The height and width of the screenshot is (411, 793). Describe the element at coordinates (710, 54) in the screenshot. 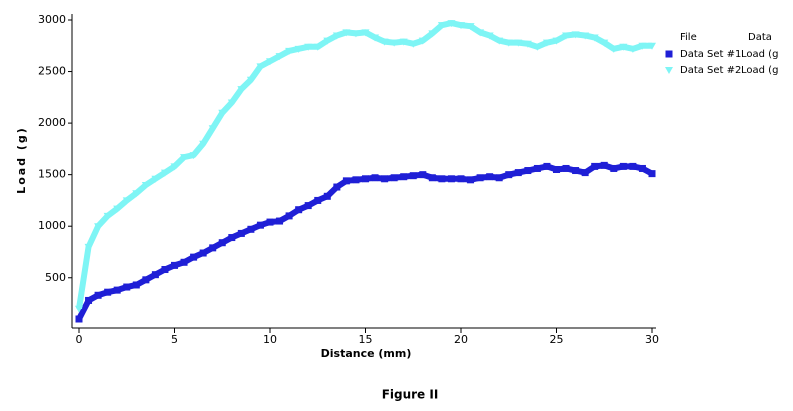

I see `legend-label: Data Set #1` at that location.